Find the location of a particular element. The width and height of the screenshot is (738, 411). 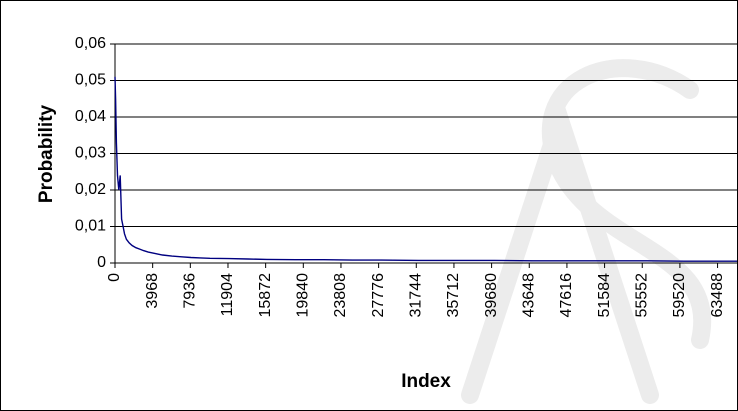

x-tick-label: 39680 is located at coordinates (491, 295).